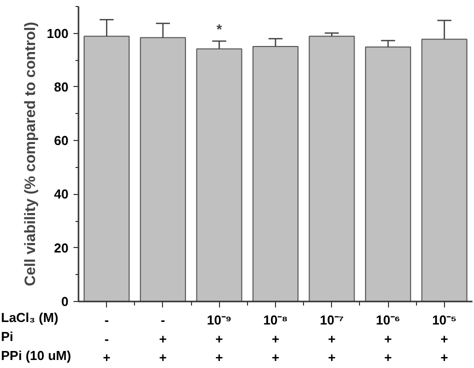 This screenshot has height=368, width=474. Describe the element at coordinates (61, 248) in the screenshot. I see `y-tick-label: 20` at that location.